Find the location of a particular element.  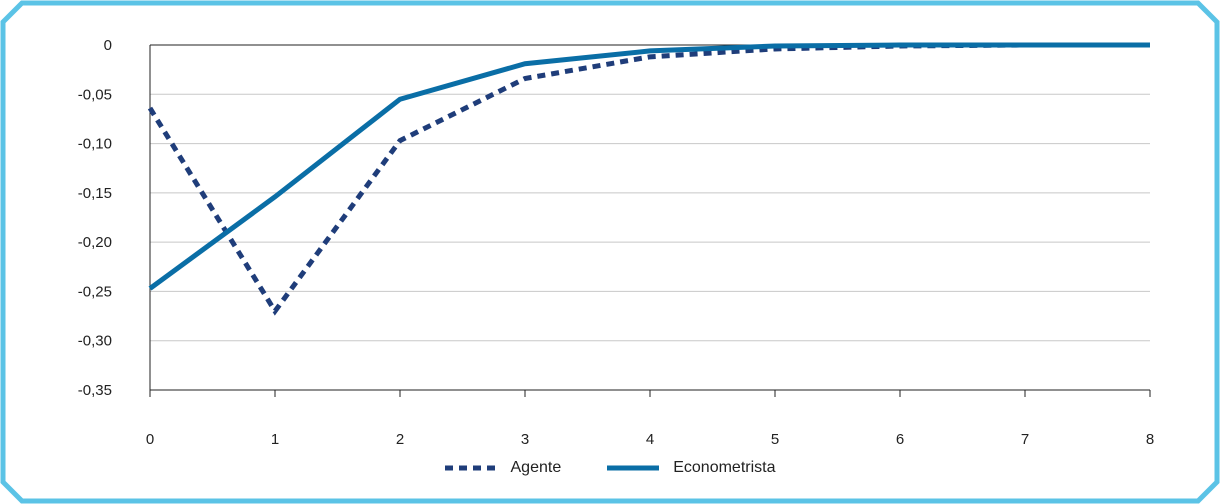

y-tick-label: -0,10 is located at coordinates (95, 144).